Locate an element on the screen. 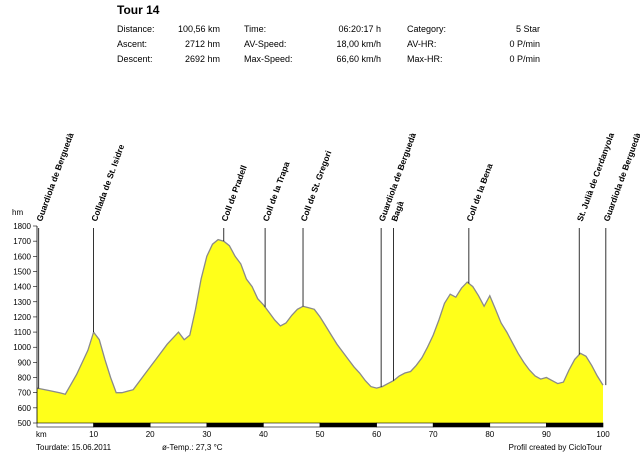 Image resolution: width=640 pixels, height=452 pixels. avg-temperature: ø-Temp.: 27,3 °C is located at coordinates (192, 447).